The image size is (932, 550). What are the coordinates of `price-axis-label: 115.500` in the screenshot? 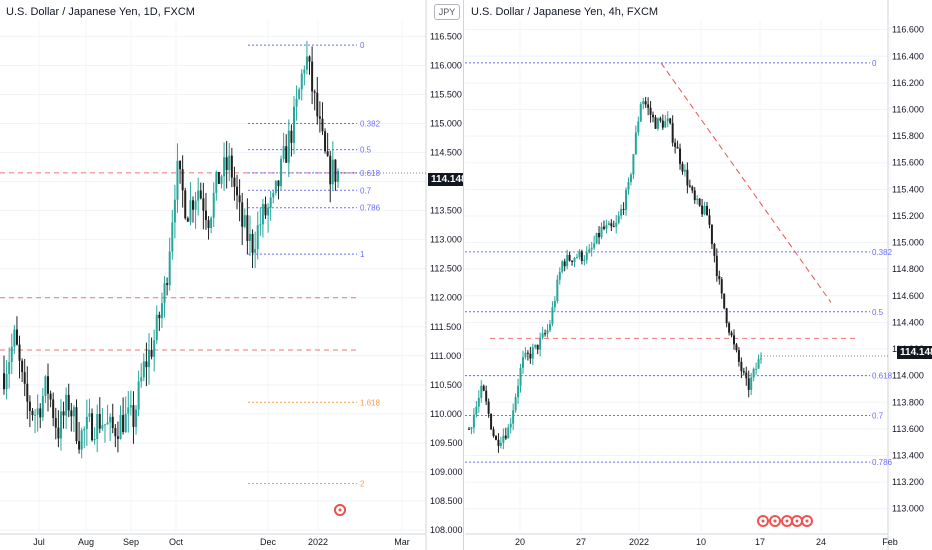 It's located at (446, 94).